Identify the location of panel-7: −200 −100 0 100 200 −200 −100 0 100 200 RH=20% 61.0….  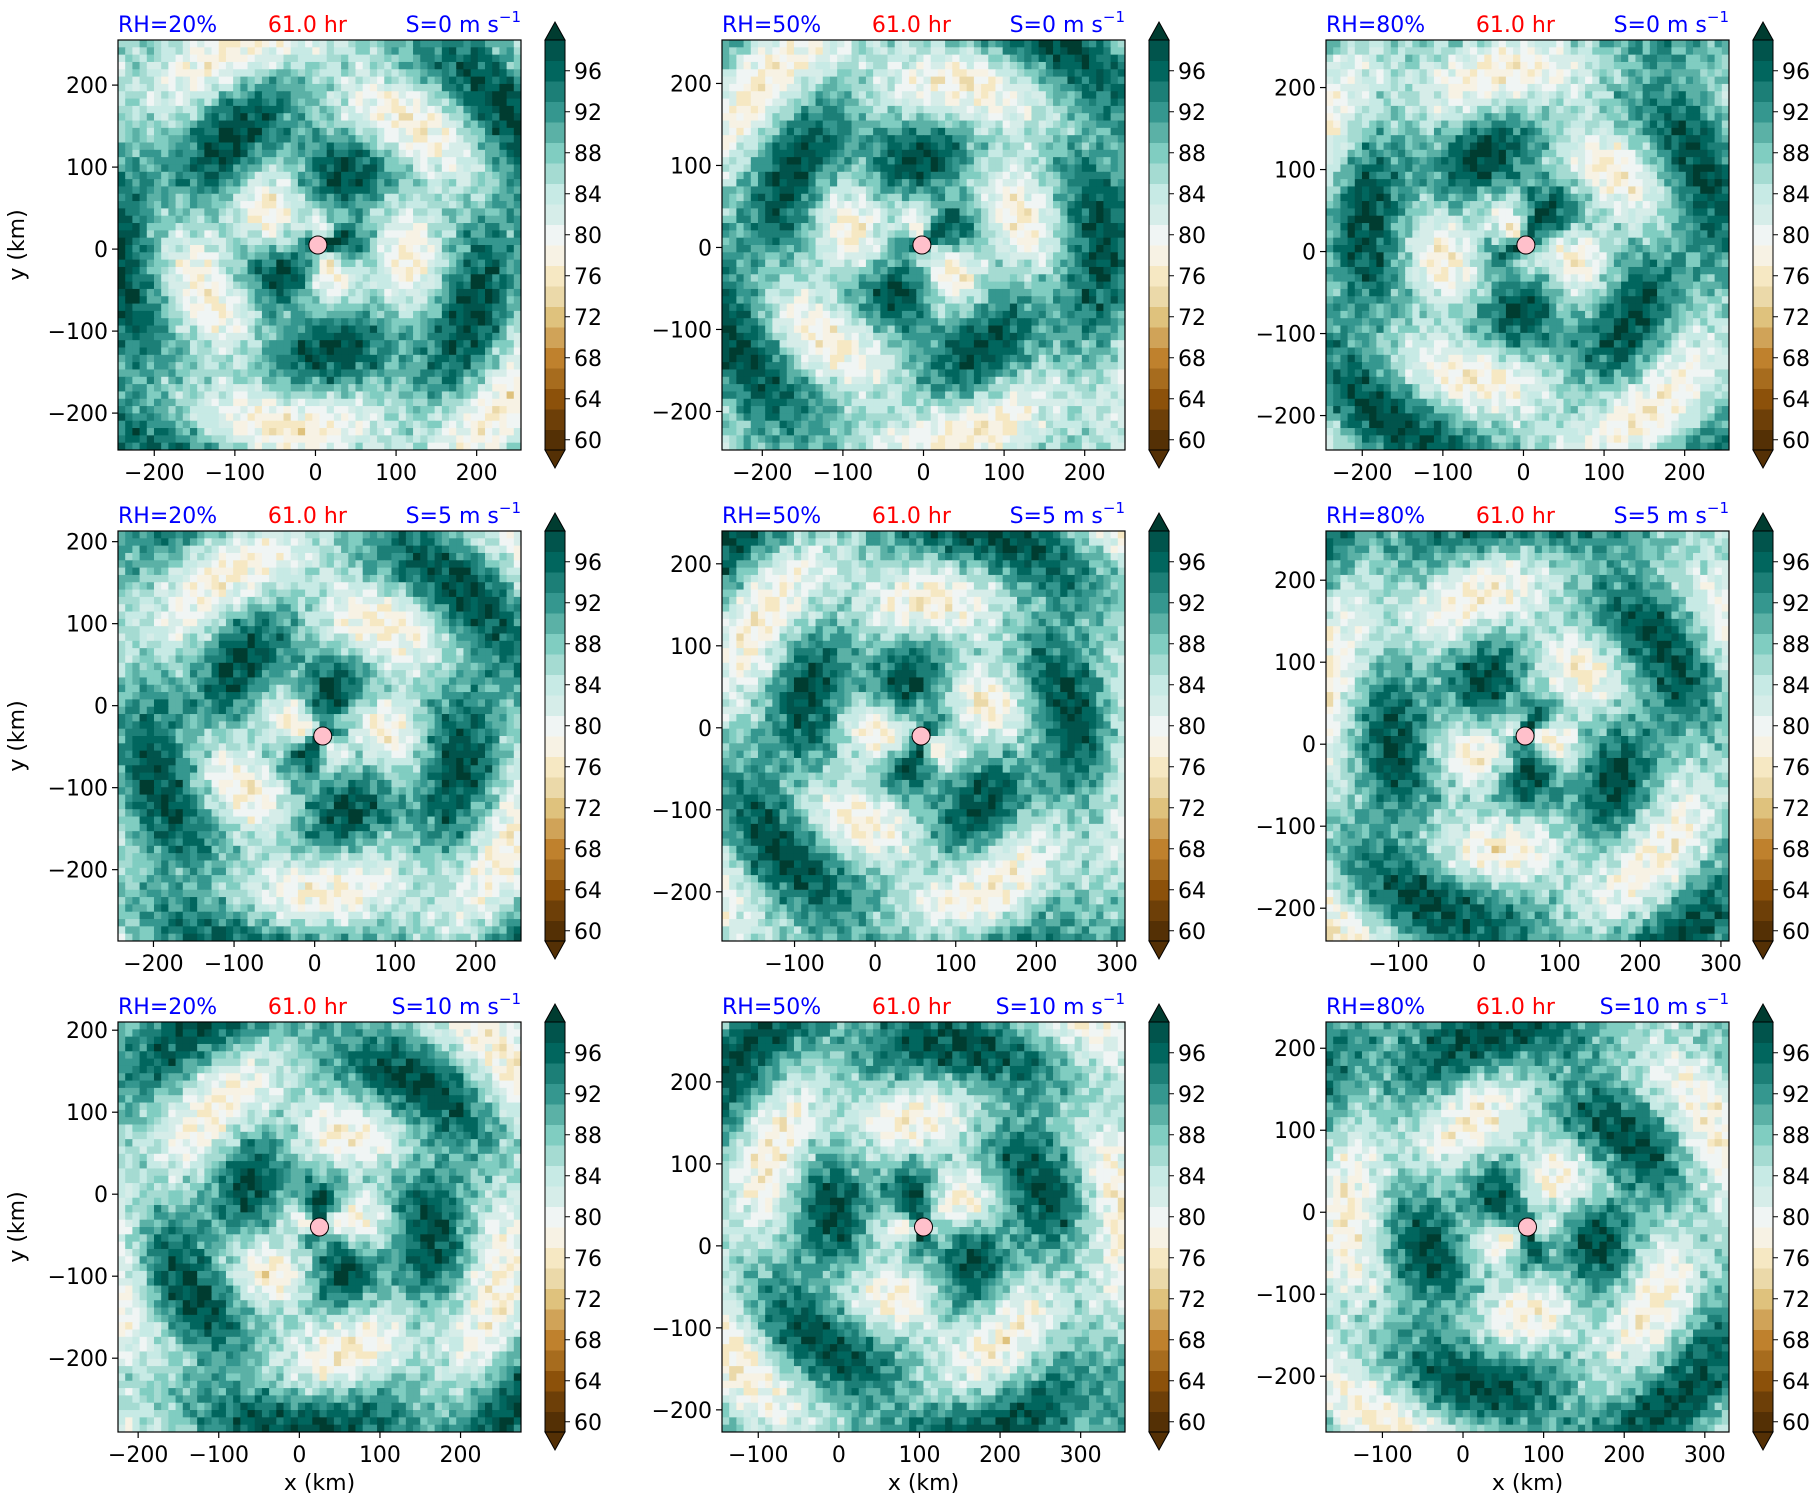
(303, 1243).